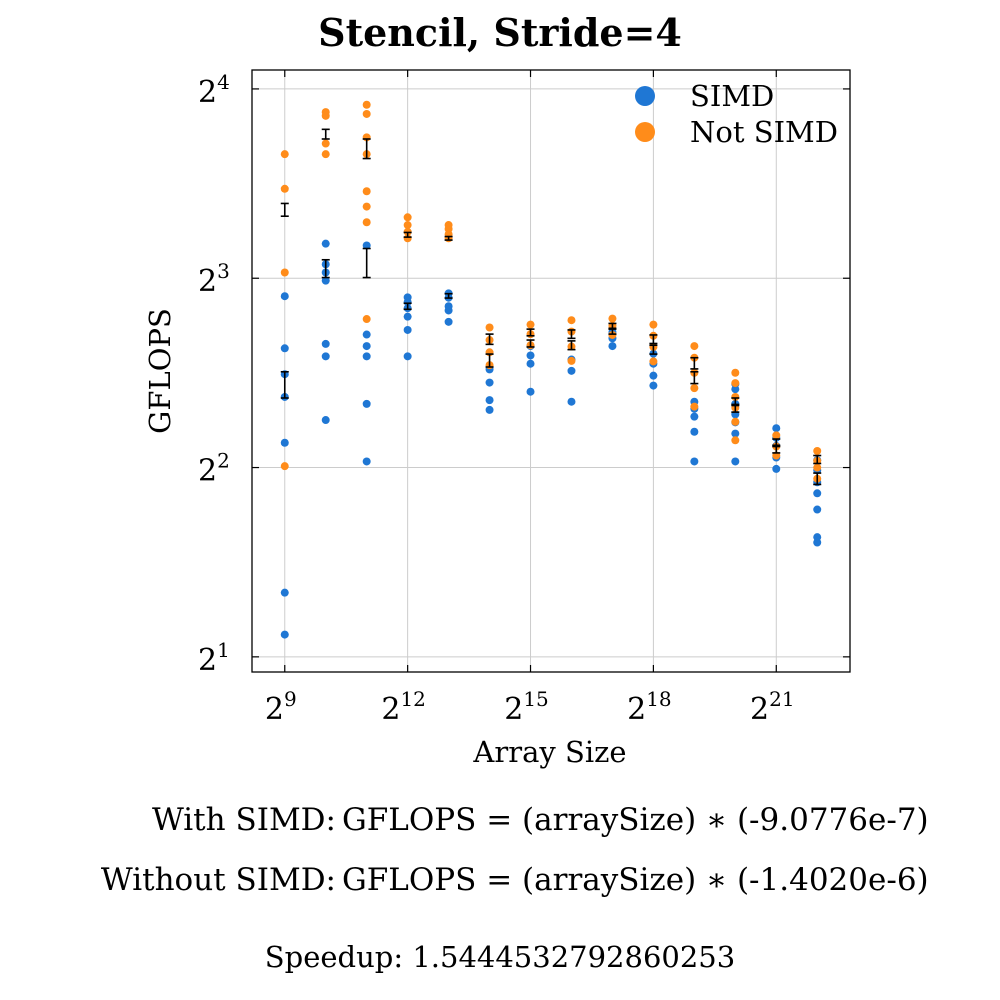 The height and width of the screenshot is (1000, 1000). I want to click on equation-no-simd-label: Without SIMD:, so click(218, 880).